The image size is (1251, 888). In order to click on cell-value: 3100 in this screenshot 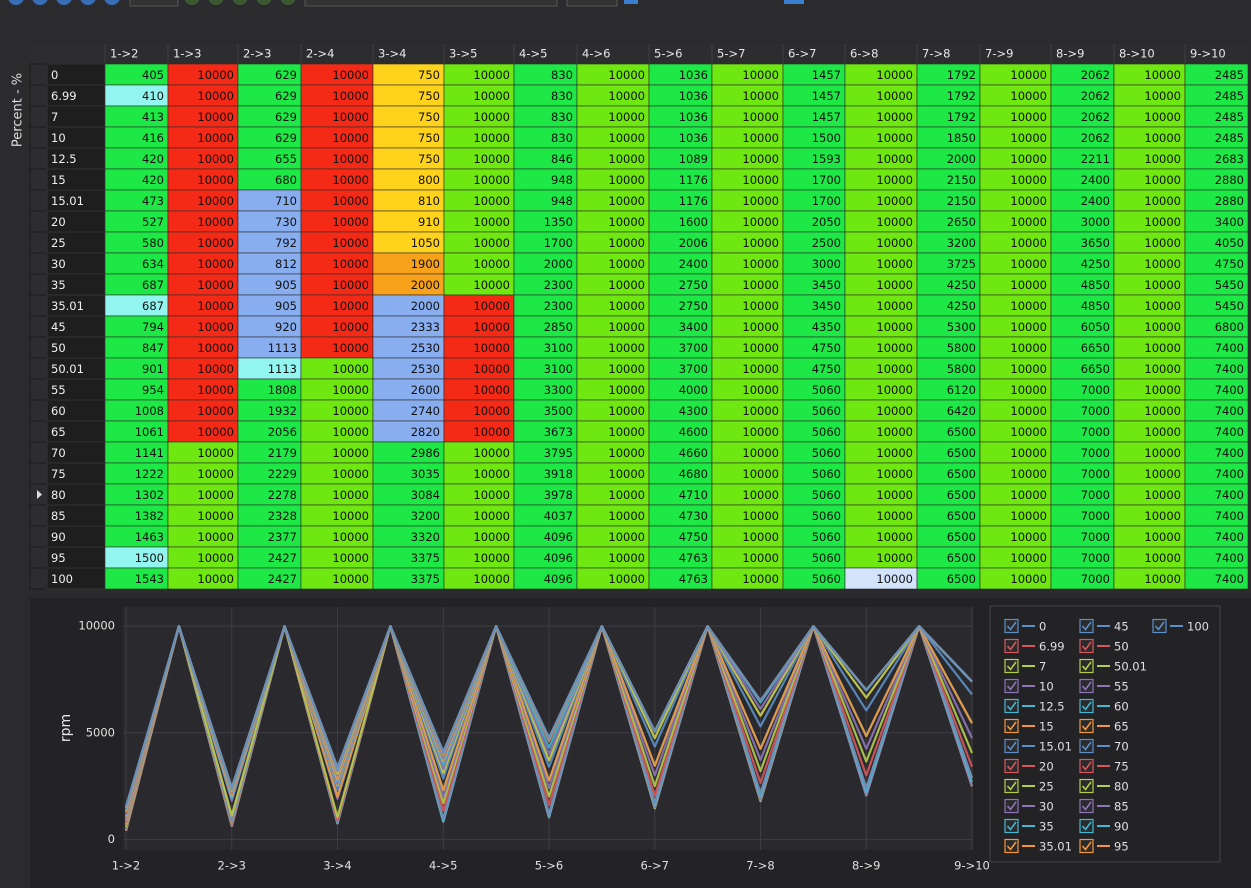, I will do `click(558, 369)`.